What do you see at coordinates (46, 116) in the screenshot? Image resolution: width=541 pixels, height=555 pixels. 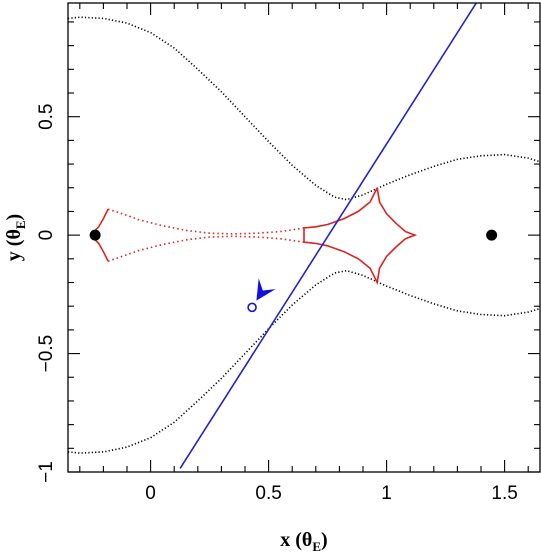 I see `y-tick-label: 0.5` at bounding box center [46, 116].